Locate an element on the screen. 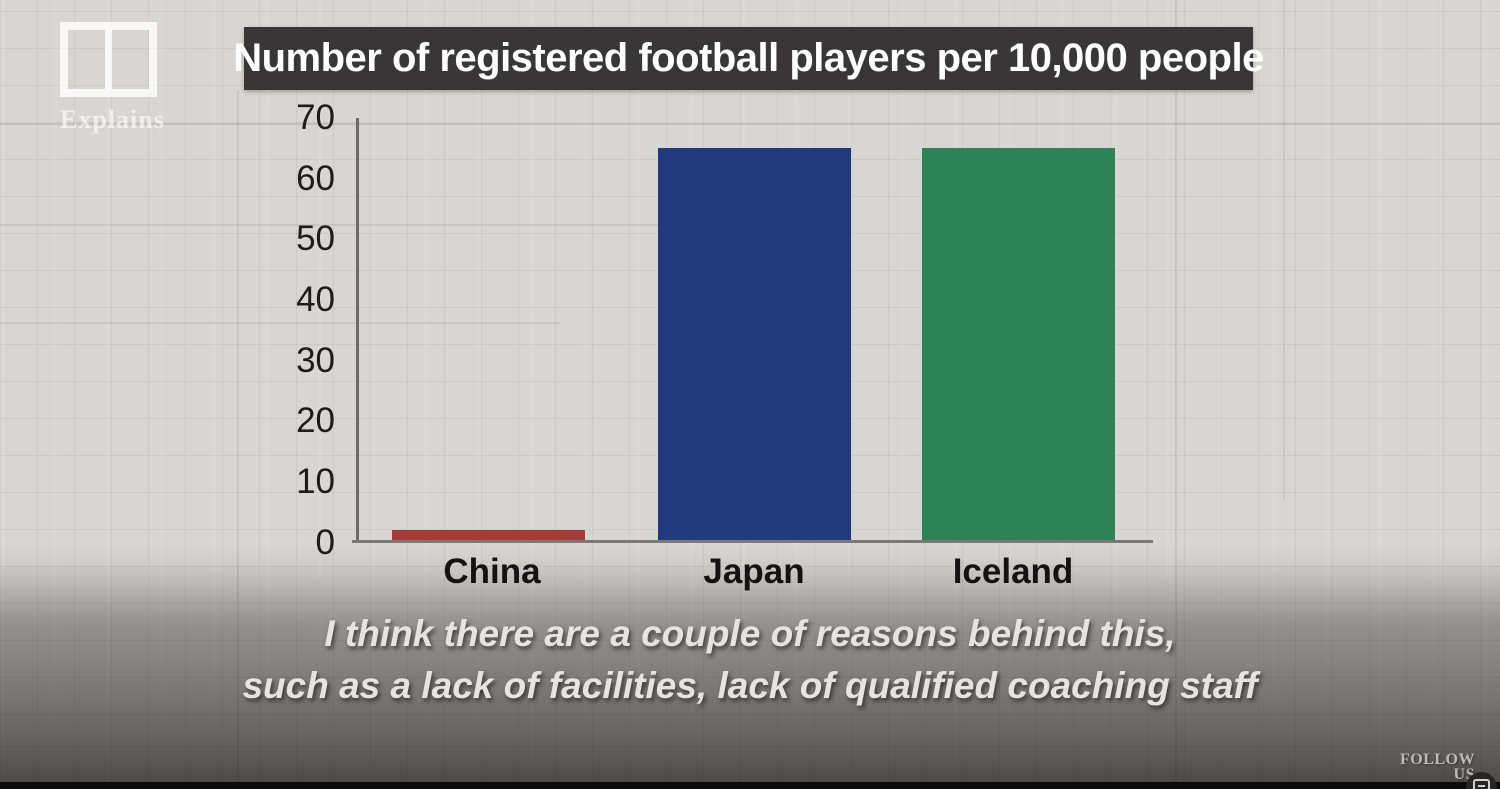 The image size is (1500, 789). y-tick-label: 70 is located at coordinates (315, 117).